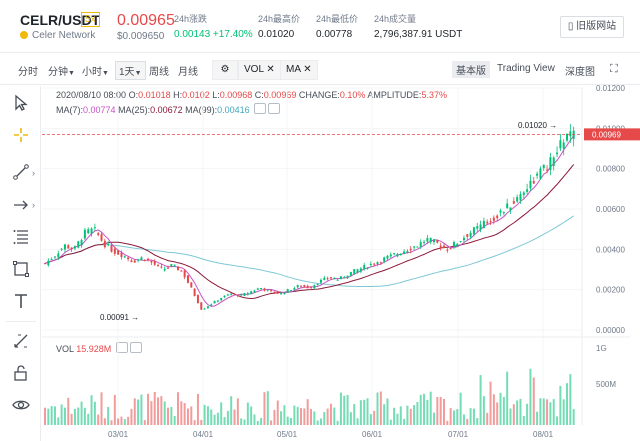 Image resolution: width=640 pixels, height=441 pixels. What do you see at coordinates (21, 205) in the screenshot?
I see `arrow-line-icon` at bounding box center [21, 205].